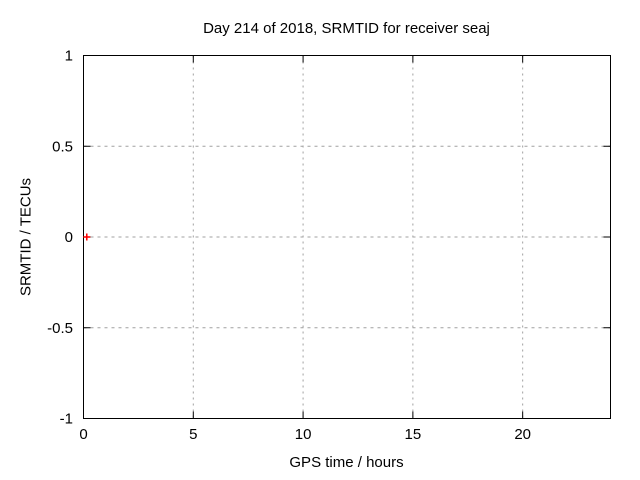 This screenshot has height=480, width=640. What do you see at coordinates (193, 434) in the screenshot?
I see `x-tick-label: 5` at bounding box center [193, 434].